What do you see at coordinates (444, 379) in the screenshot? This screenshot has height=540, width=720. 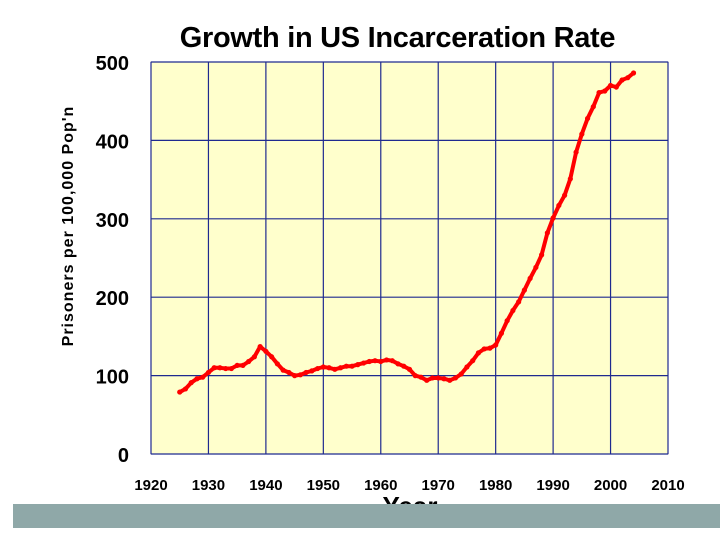 I see `data-point-1971` at bounding box center [444, 379].